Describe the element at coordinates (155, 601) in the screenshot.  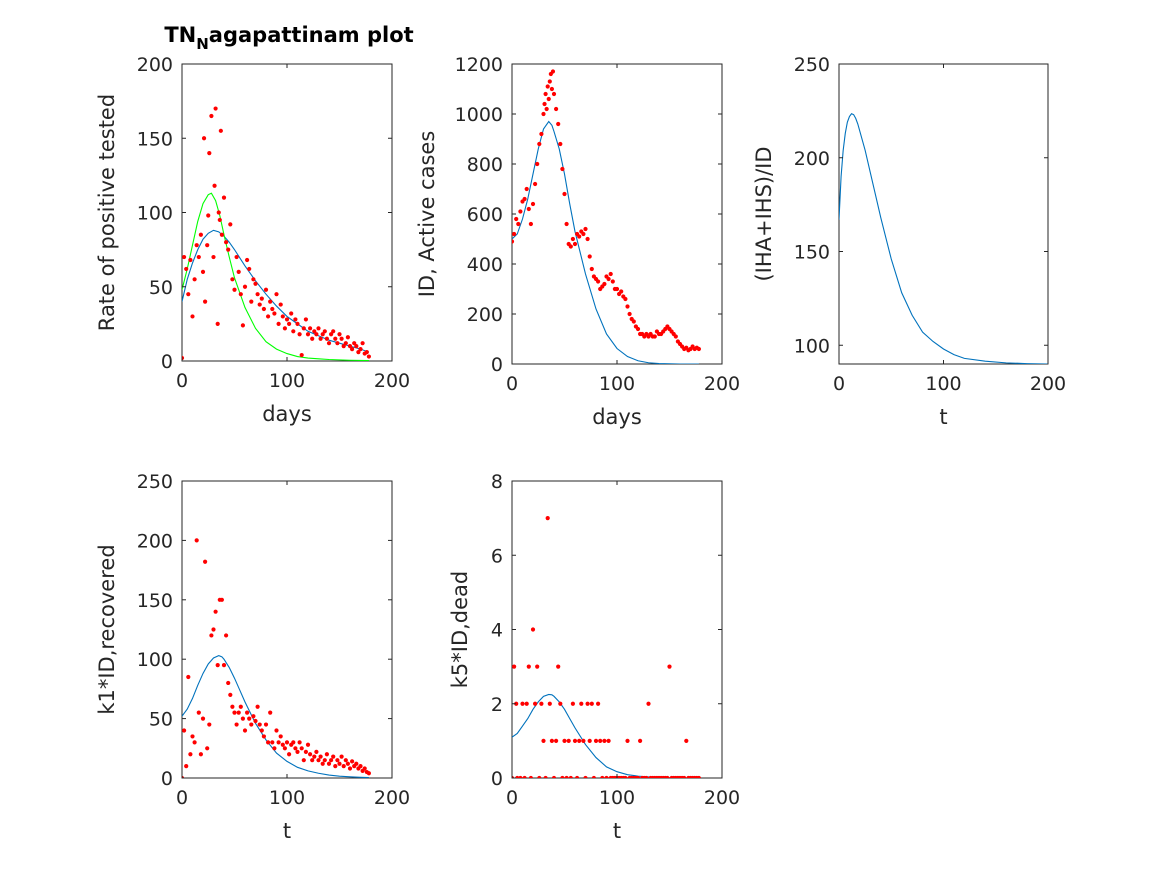
I see `y-tick-label: 150` at that location.